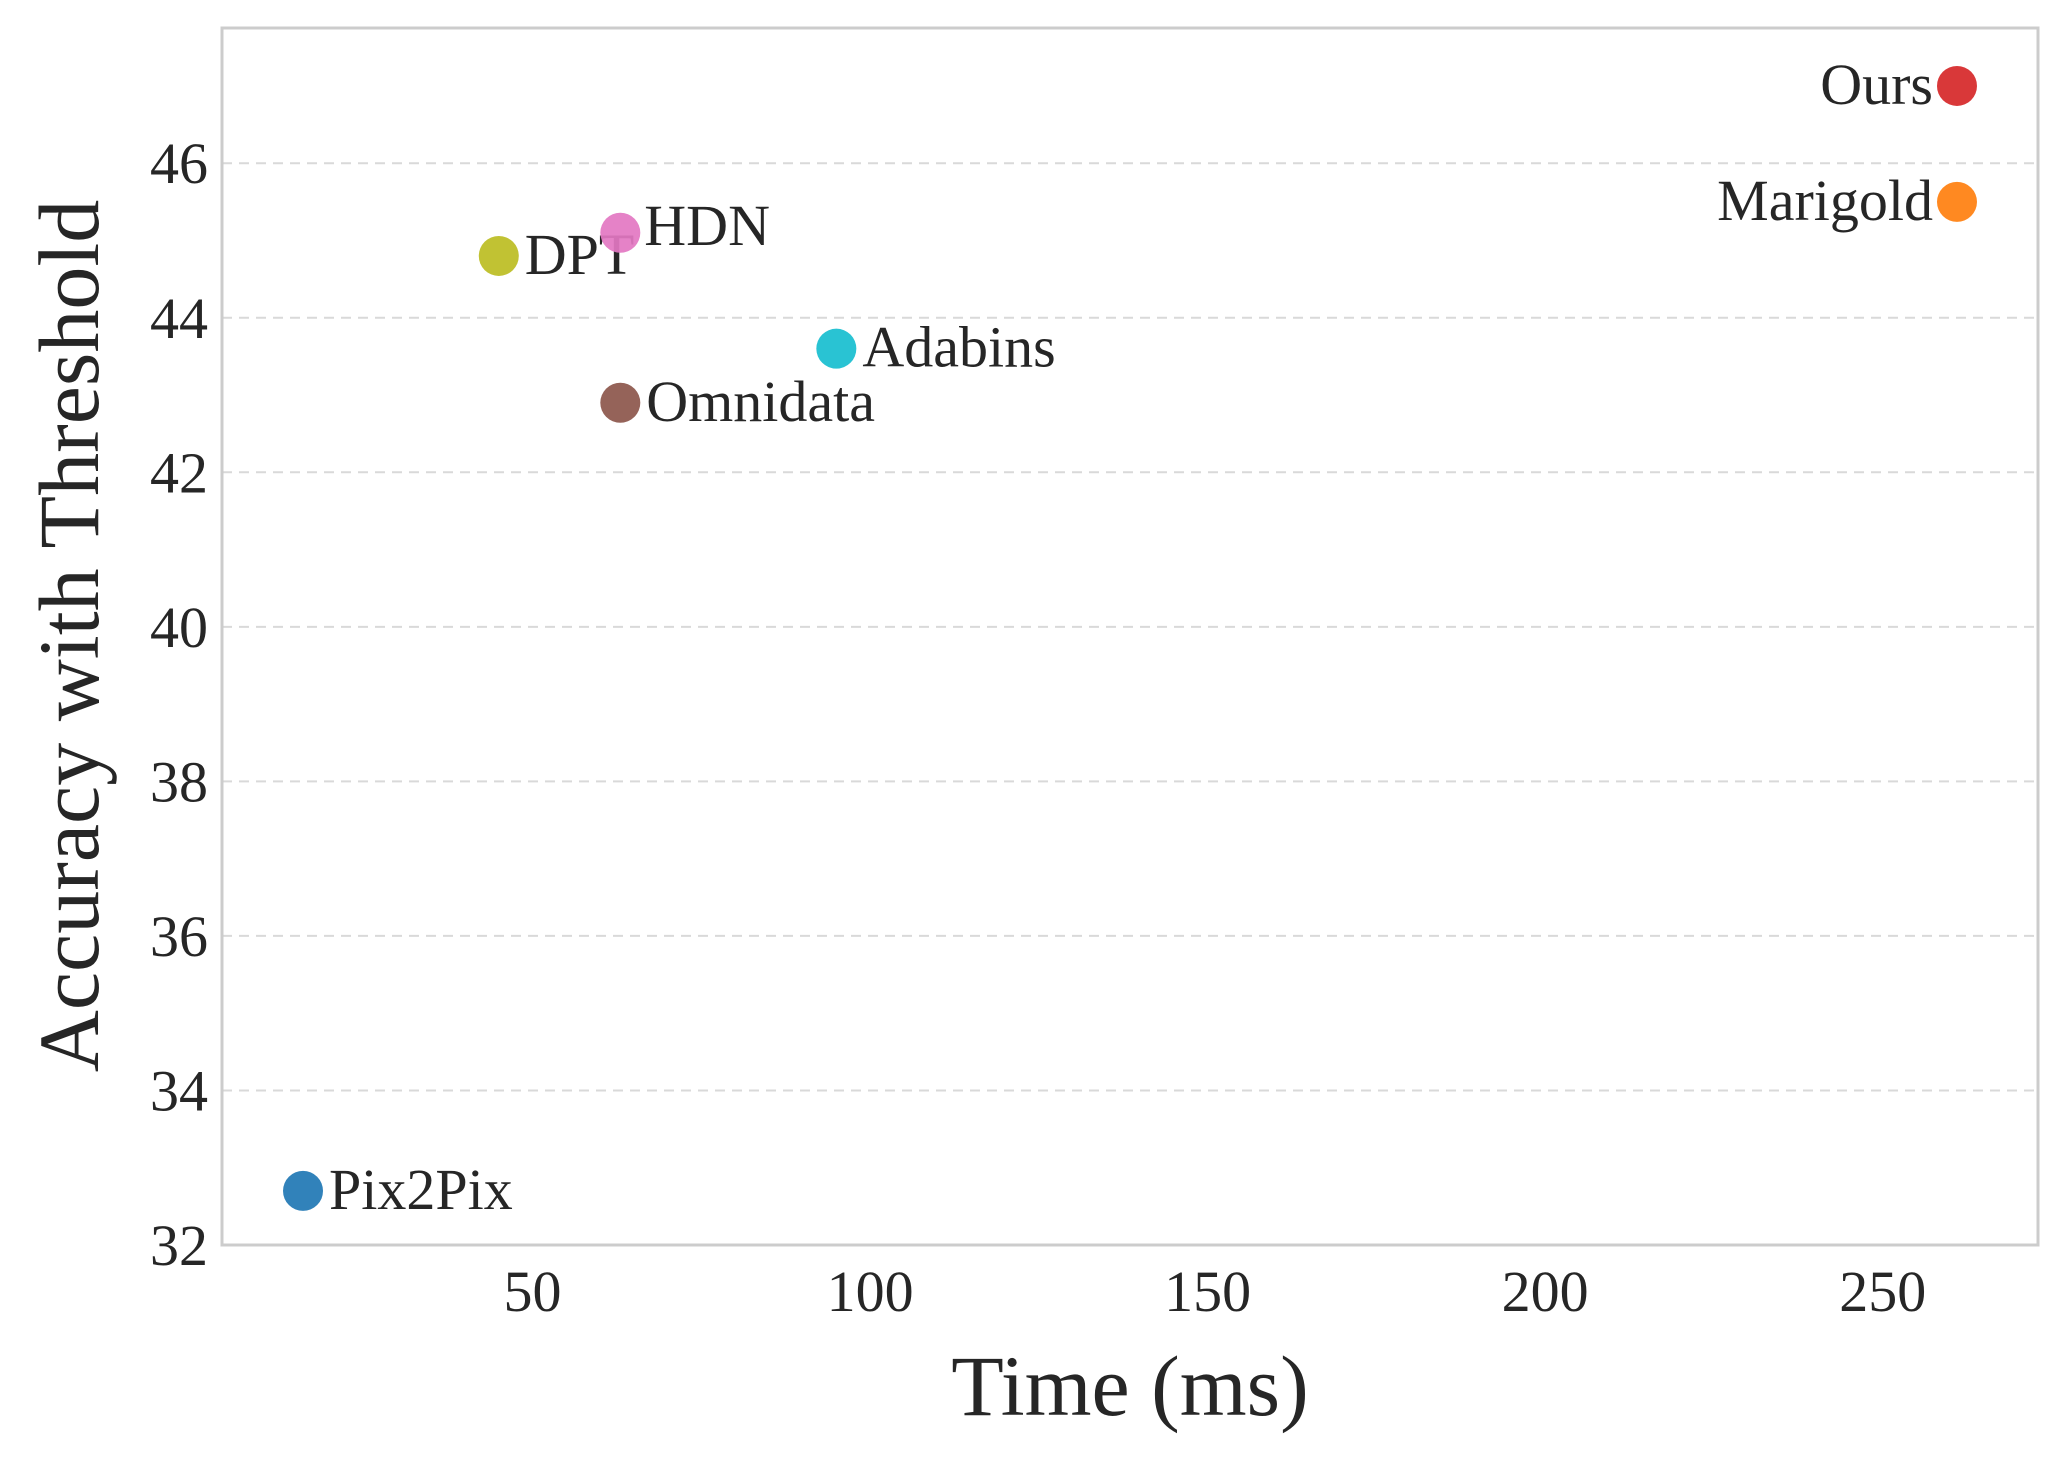  What do you see at coordinates (421, 1189) in the screenshot?
I see `point-label-pix2pix: Pix2Pix` at bounding box center [421, 1189].